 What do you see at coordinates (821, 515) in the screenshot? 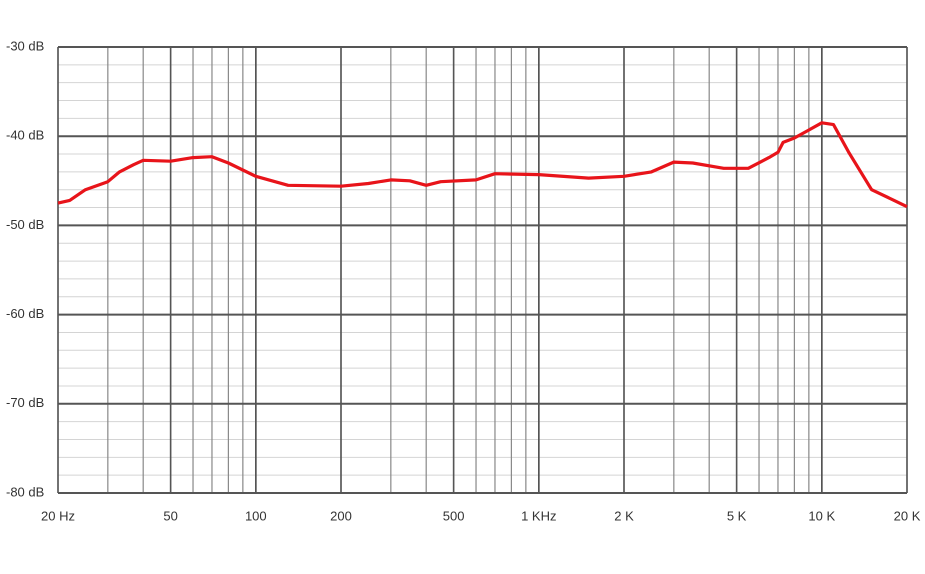
I see `x-tick-label: 10 K` at bounding box center [821, 515].